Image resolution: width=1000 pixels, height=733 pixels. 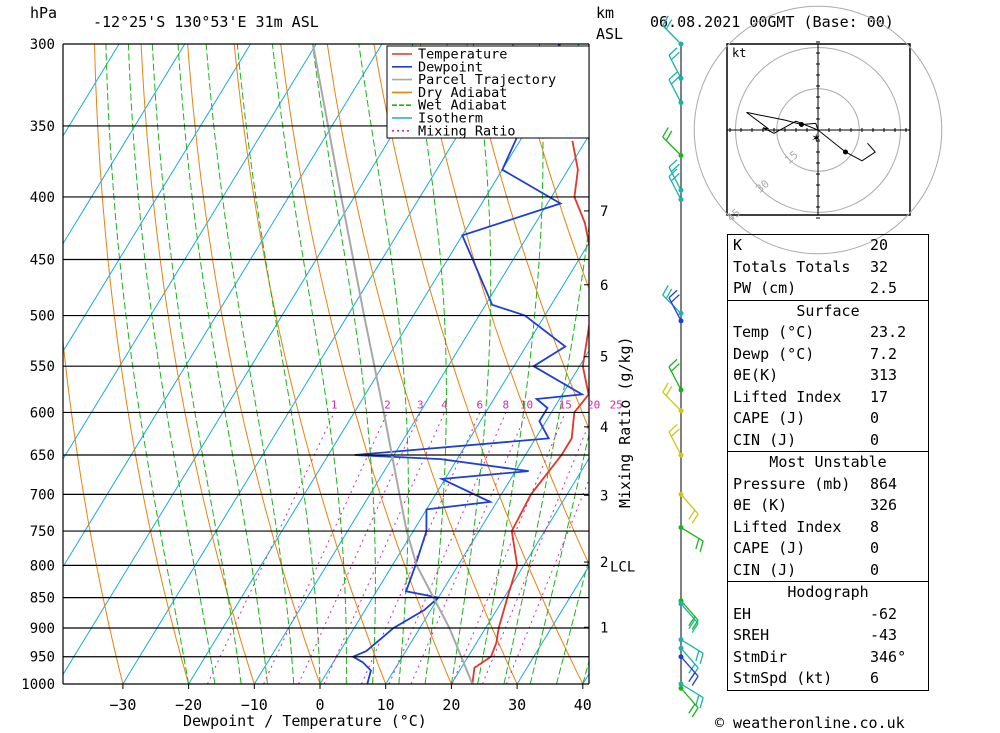 What do you see at coordinates (462, 93) in the screenshot?
I see `legend-label: Dry Adiabat` at bounding box center [462, 93].